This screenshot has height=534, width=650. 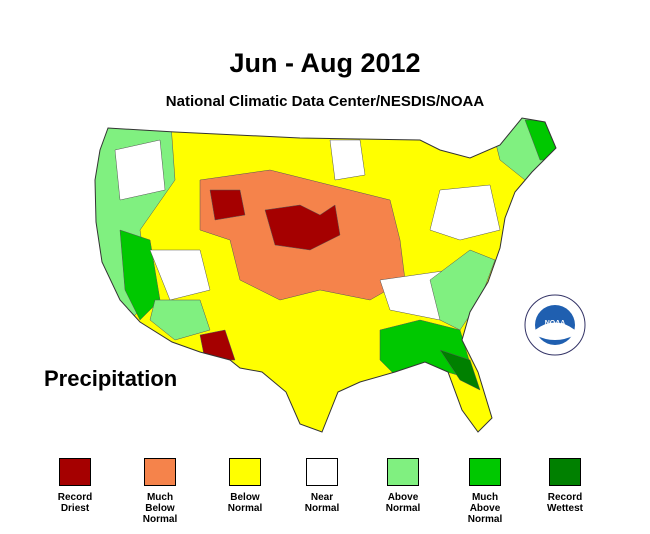 I want to click on legend-item: Record Driest, so click(x=75, y=486).